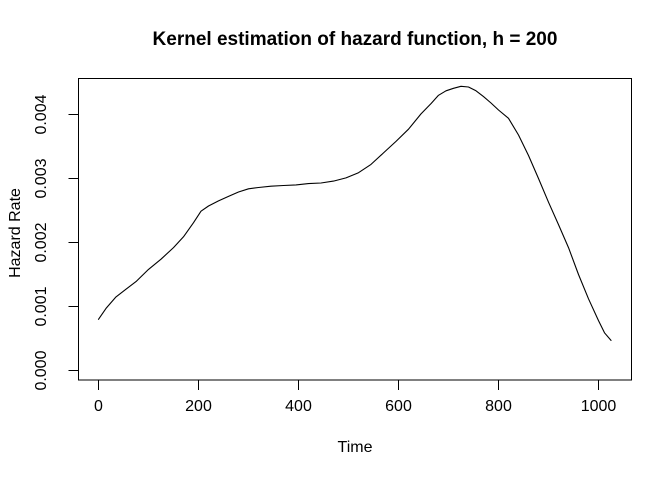 This screenshot has height=480, width=672. I want to click on y-axis-tick-label: 0.000, so click(41, 370).